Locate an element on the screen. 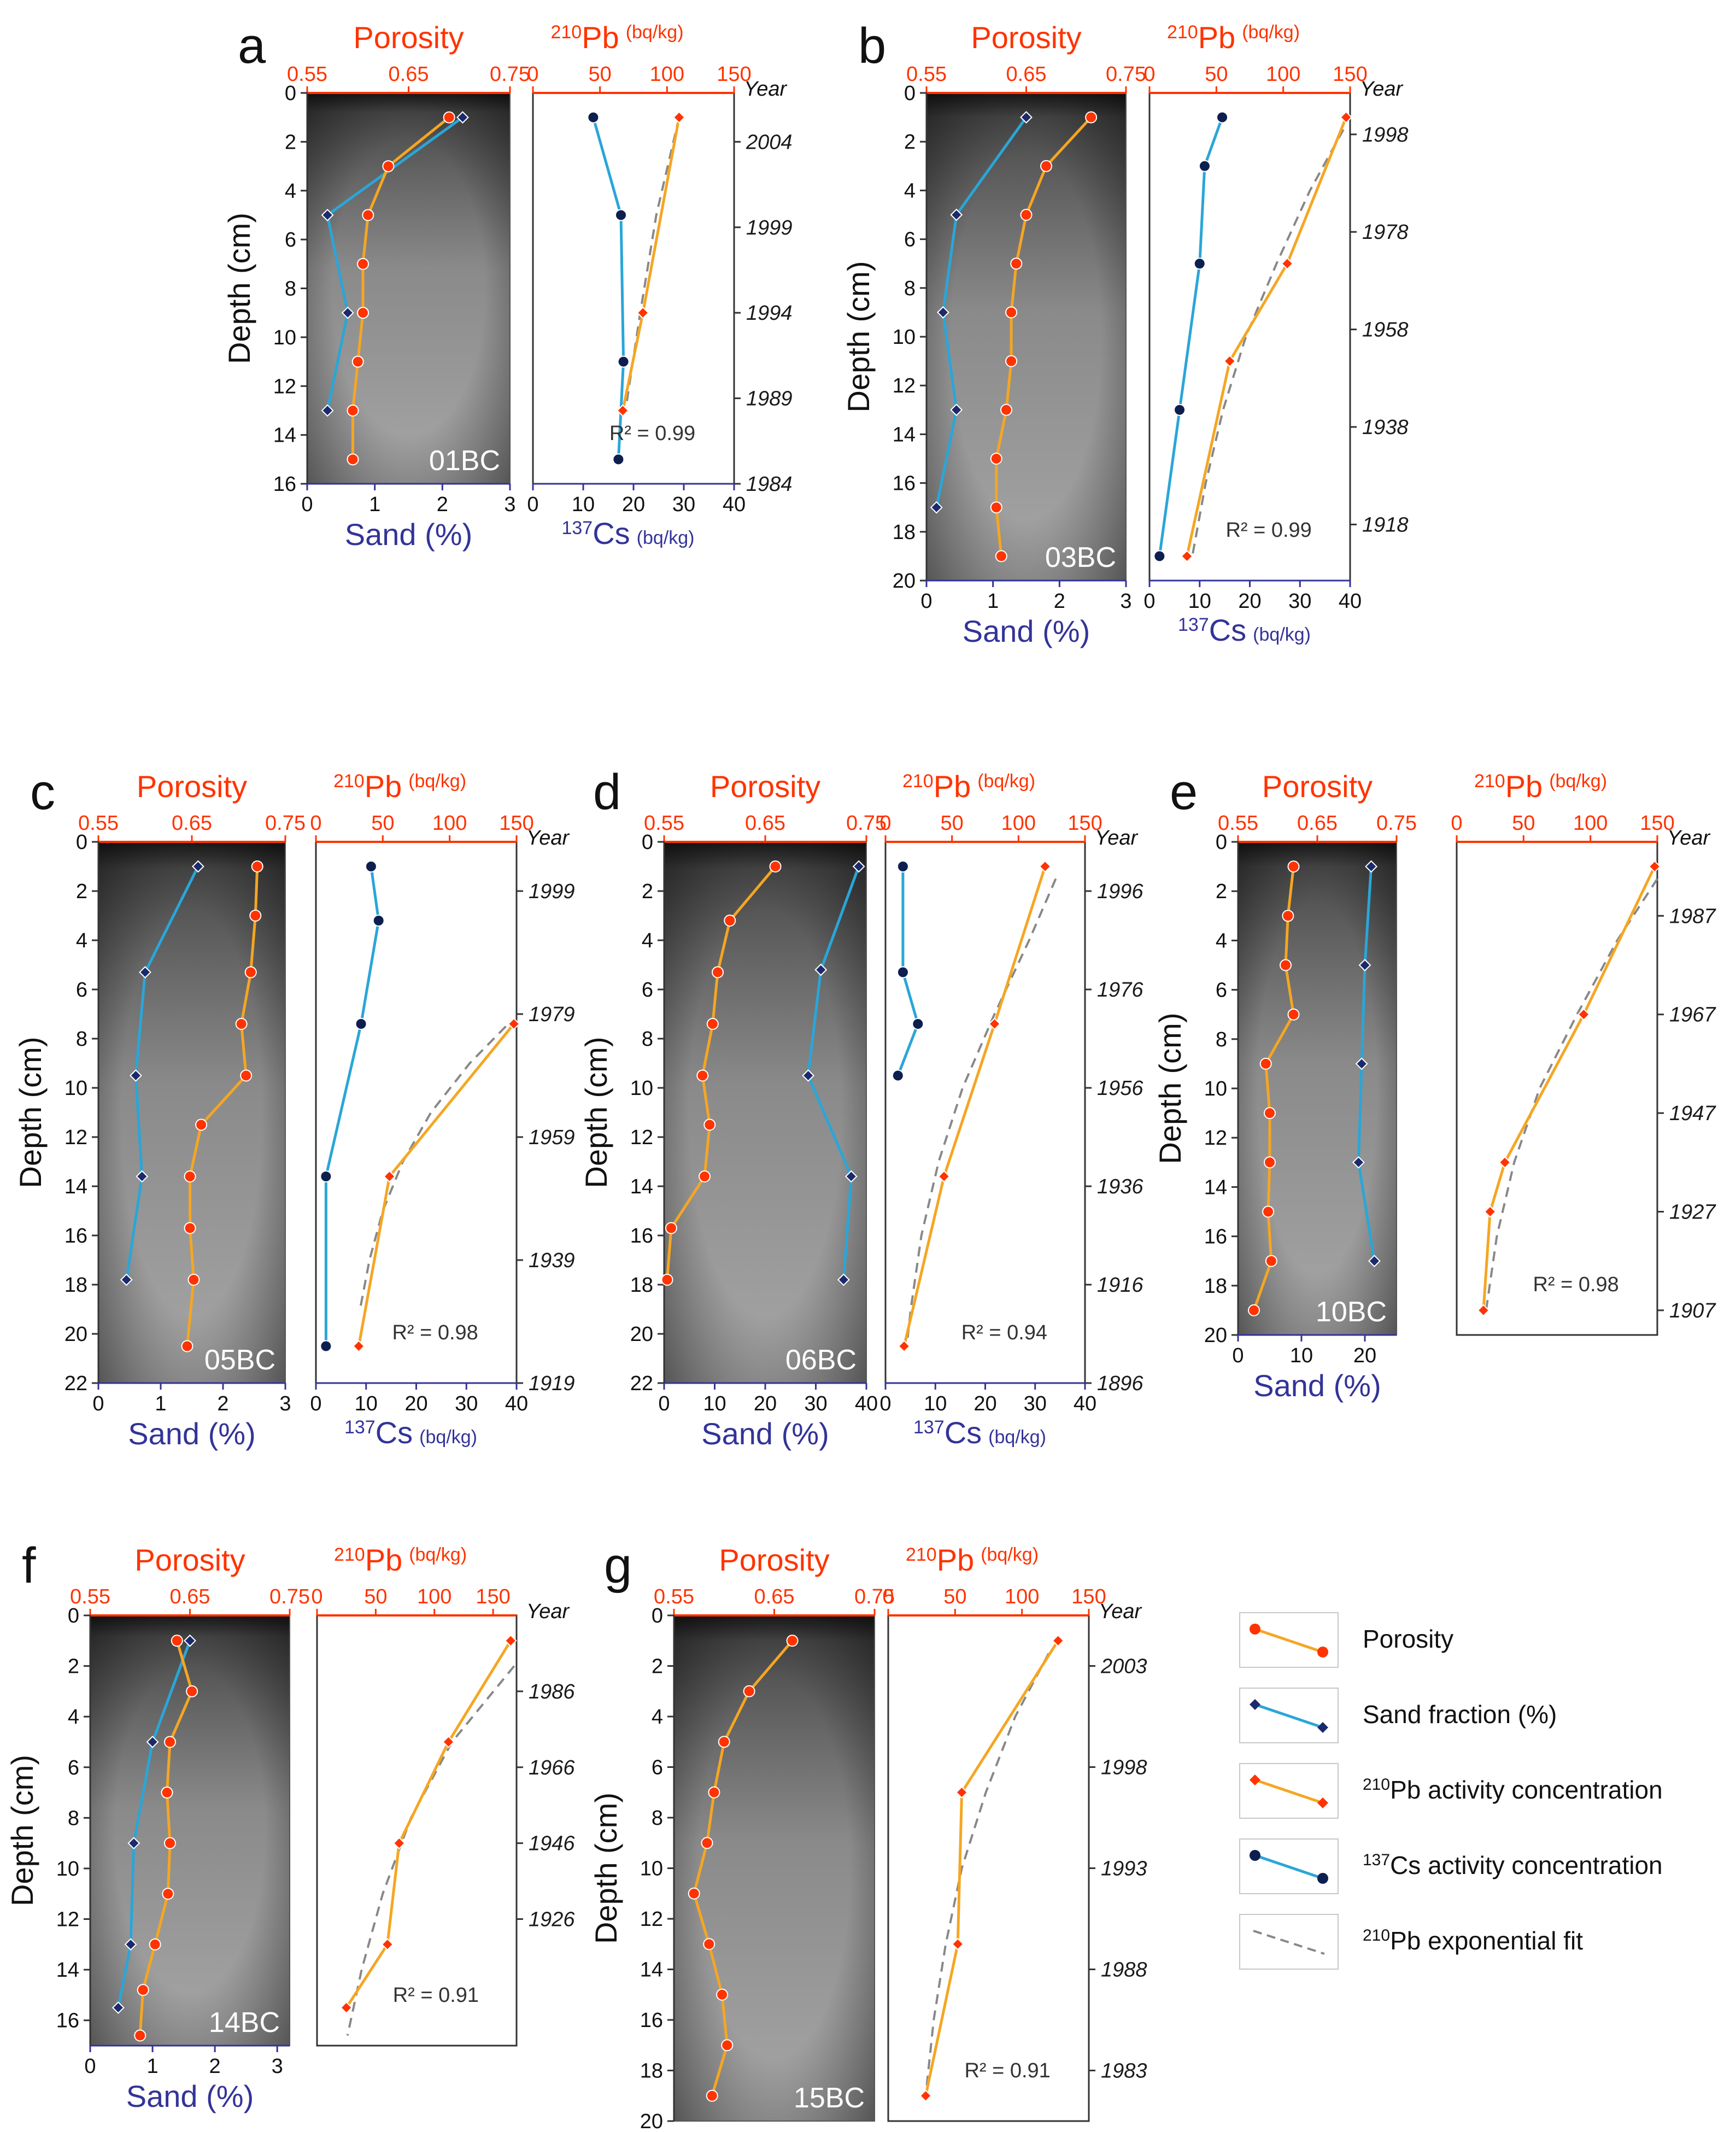  depth-tick-label: 2 is located at coordinates (81, 891).